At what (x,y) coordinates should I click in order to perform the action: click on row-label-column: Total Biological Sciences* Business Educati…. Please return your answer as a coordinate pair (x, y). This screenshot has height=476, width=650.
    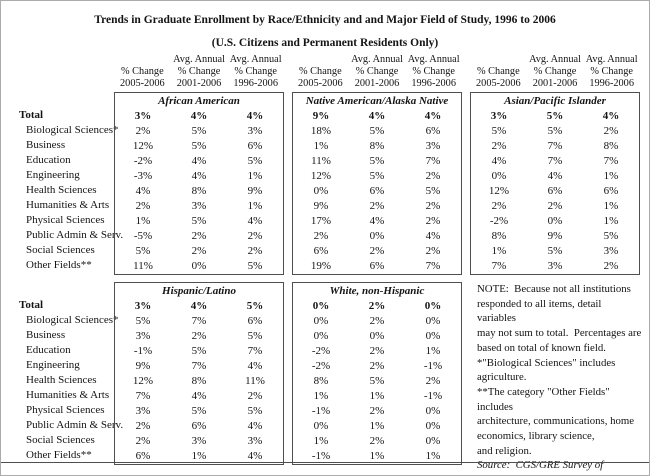
    Looking at the image, I should click on (62, 378).